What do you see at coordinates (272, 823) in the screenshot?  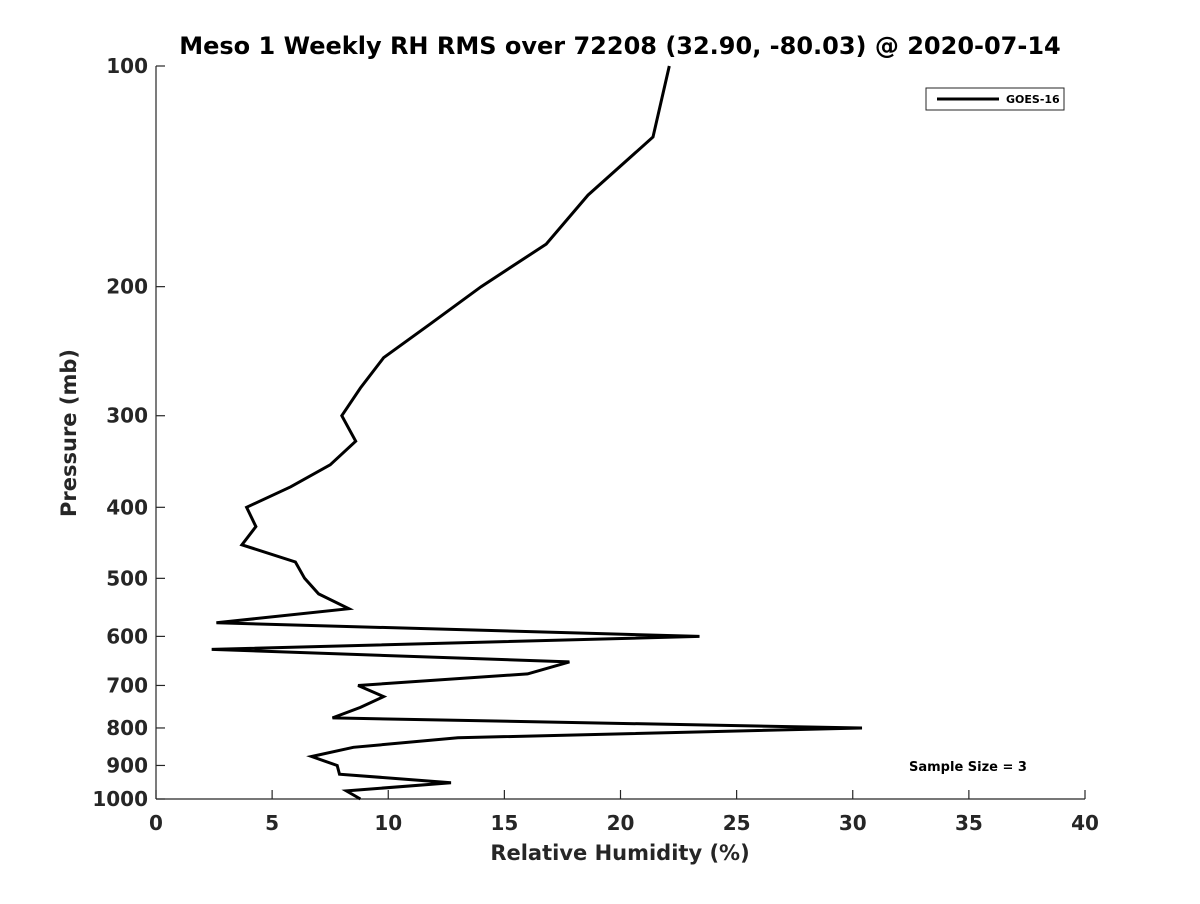 I see `x-tick-label: 5` at bounding box center [272, 823].